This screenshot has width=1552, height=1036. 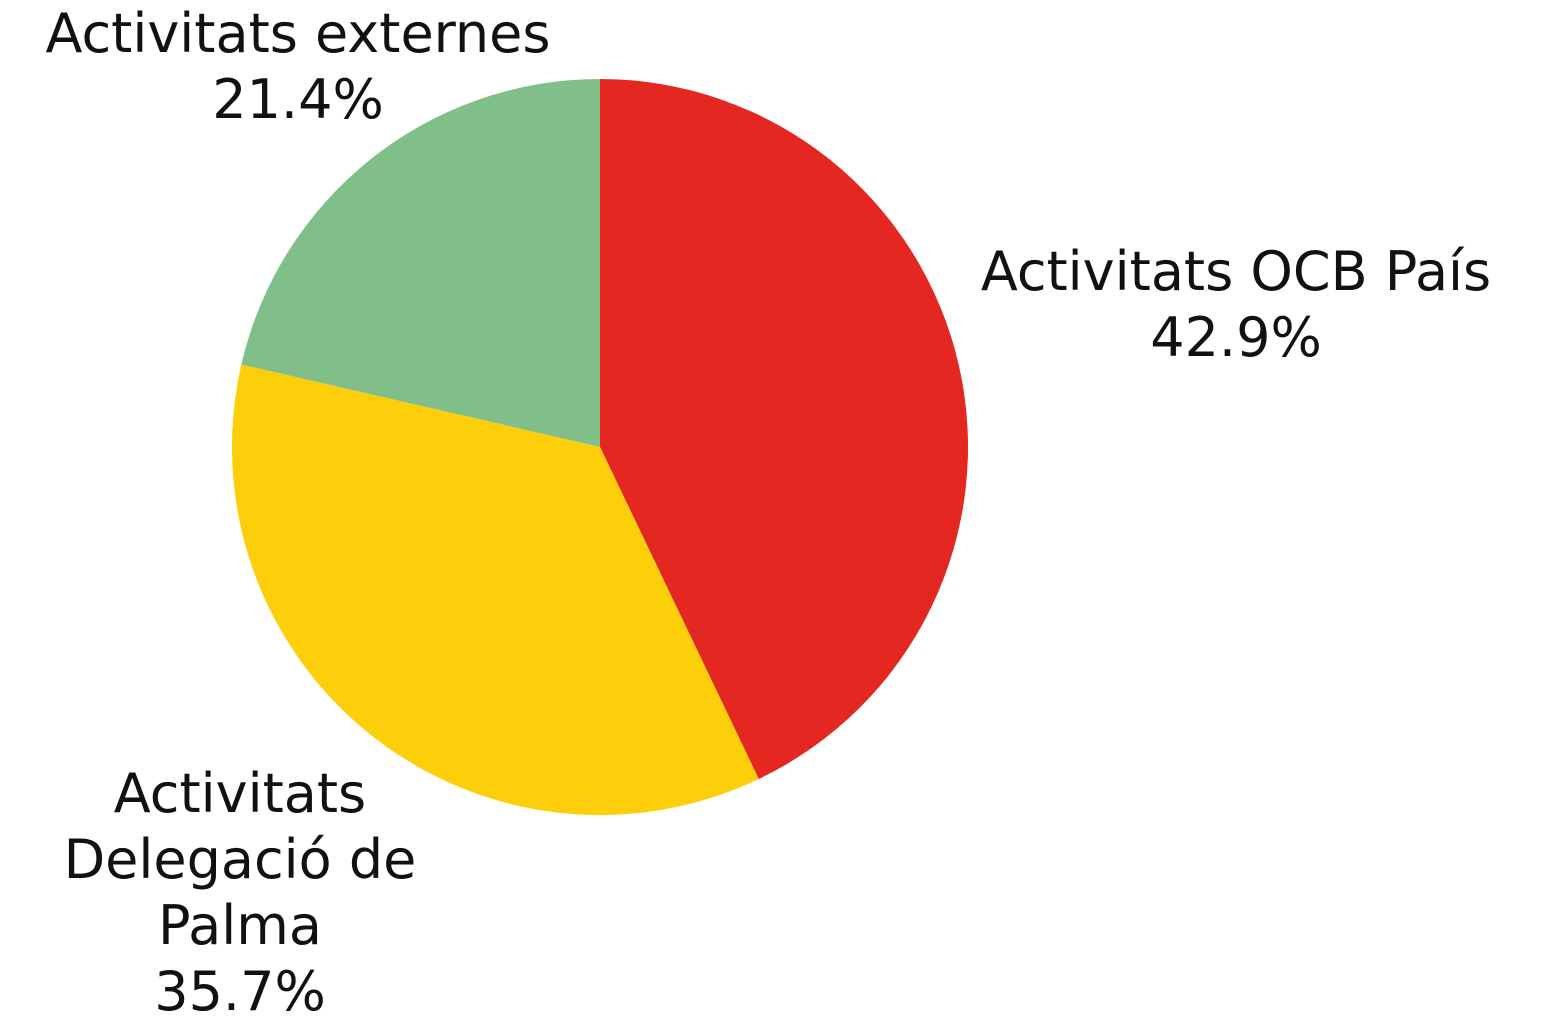 What do you see at coordinates (297, 33) in the screenshot?
I see `slice-name-label: Activitats externes` at bounding box center [297, 33].